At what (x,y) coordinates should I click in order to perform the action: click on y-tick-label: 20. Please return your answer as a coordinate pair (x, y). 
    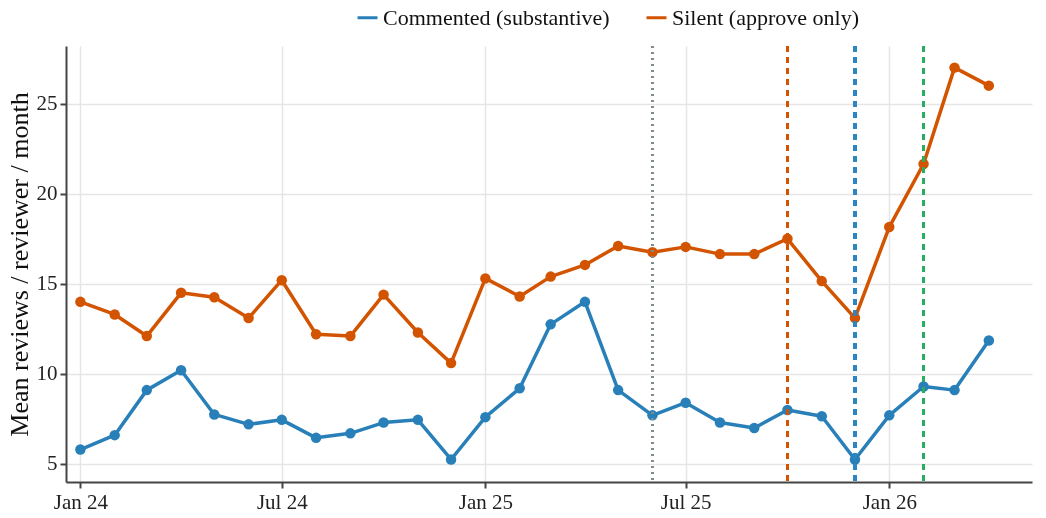
    Looking at the image, I should click on (47, 193).